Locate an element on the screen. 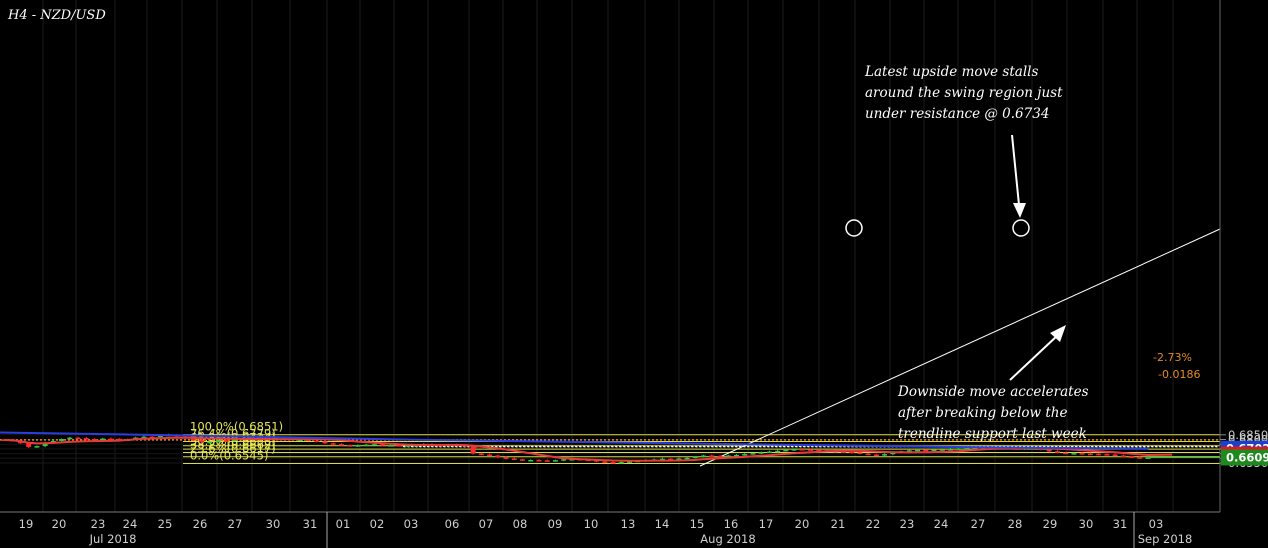 Image resolution: width=1268 pixels, height=548 pixels. x-tick-label: 01 is located at coordinates (343, 524).